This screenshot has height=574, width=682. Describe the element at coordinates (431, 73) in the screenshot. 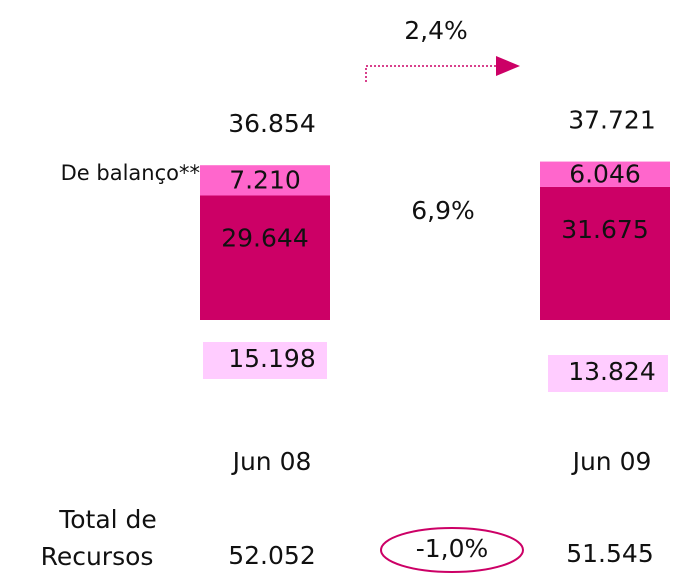

I see `growth-arrow-line` at that location.